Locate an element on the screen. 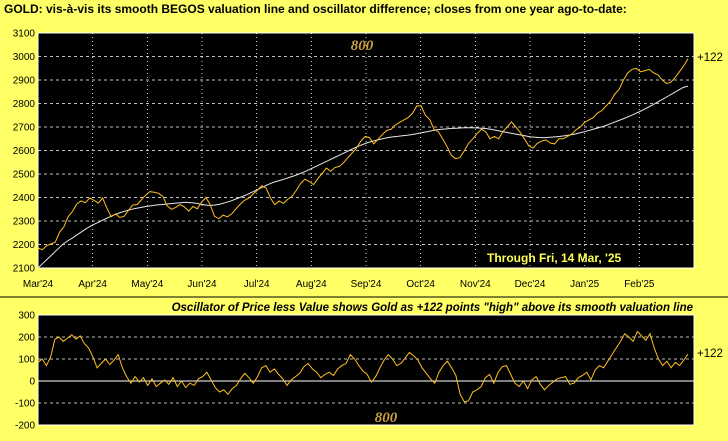 The image size is (728, 441). main-x-tick-label: Apr'24 is located at coordinates (92, 284).